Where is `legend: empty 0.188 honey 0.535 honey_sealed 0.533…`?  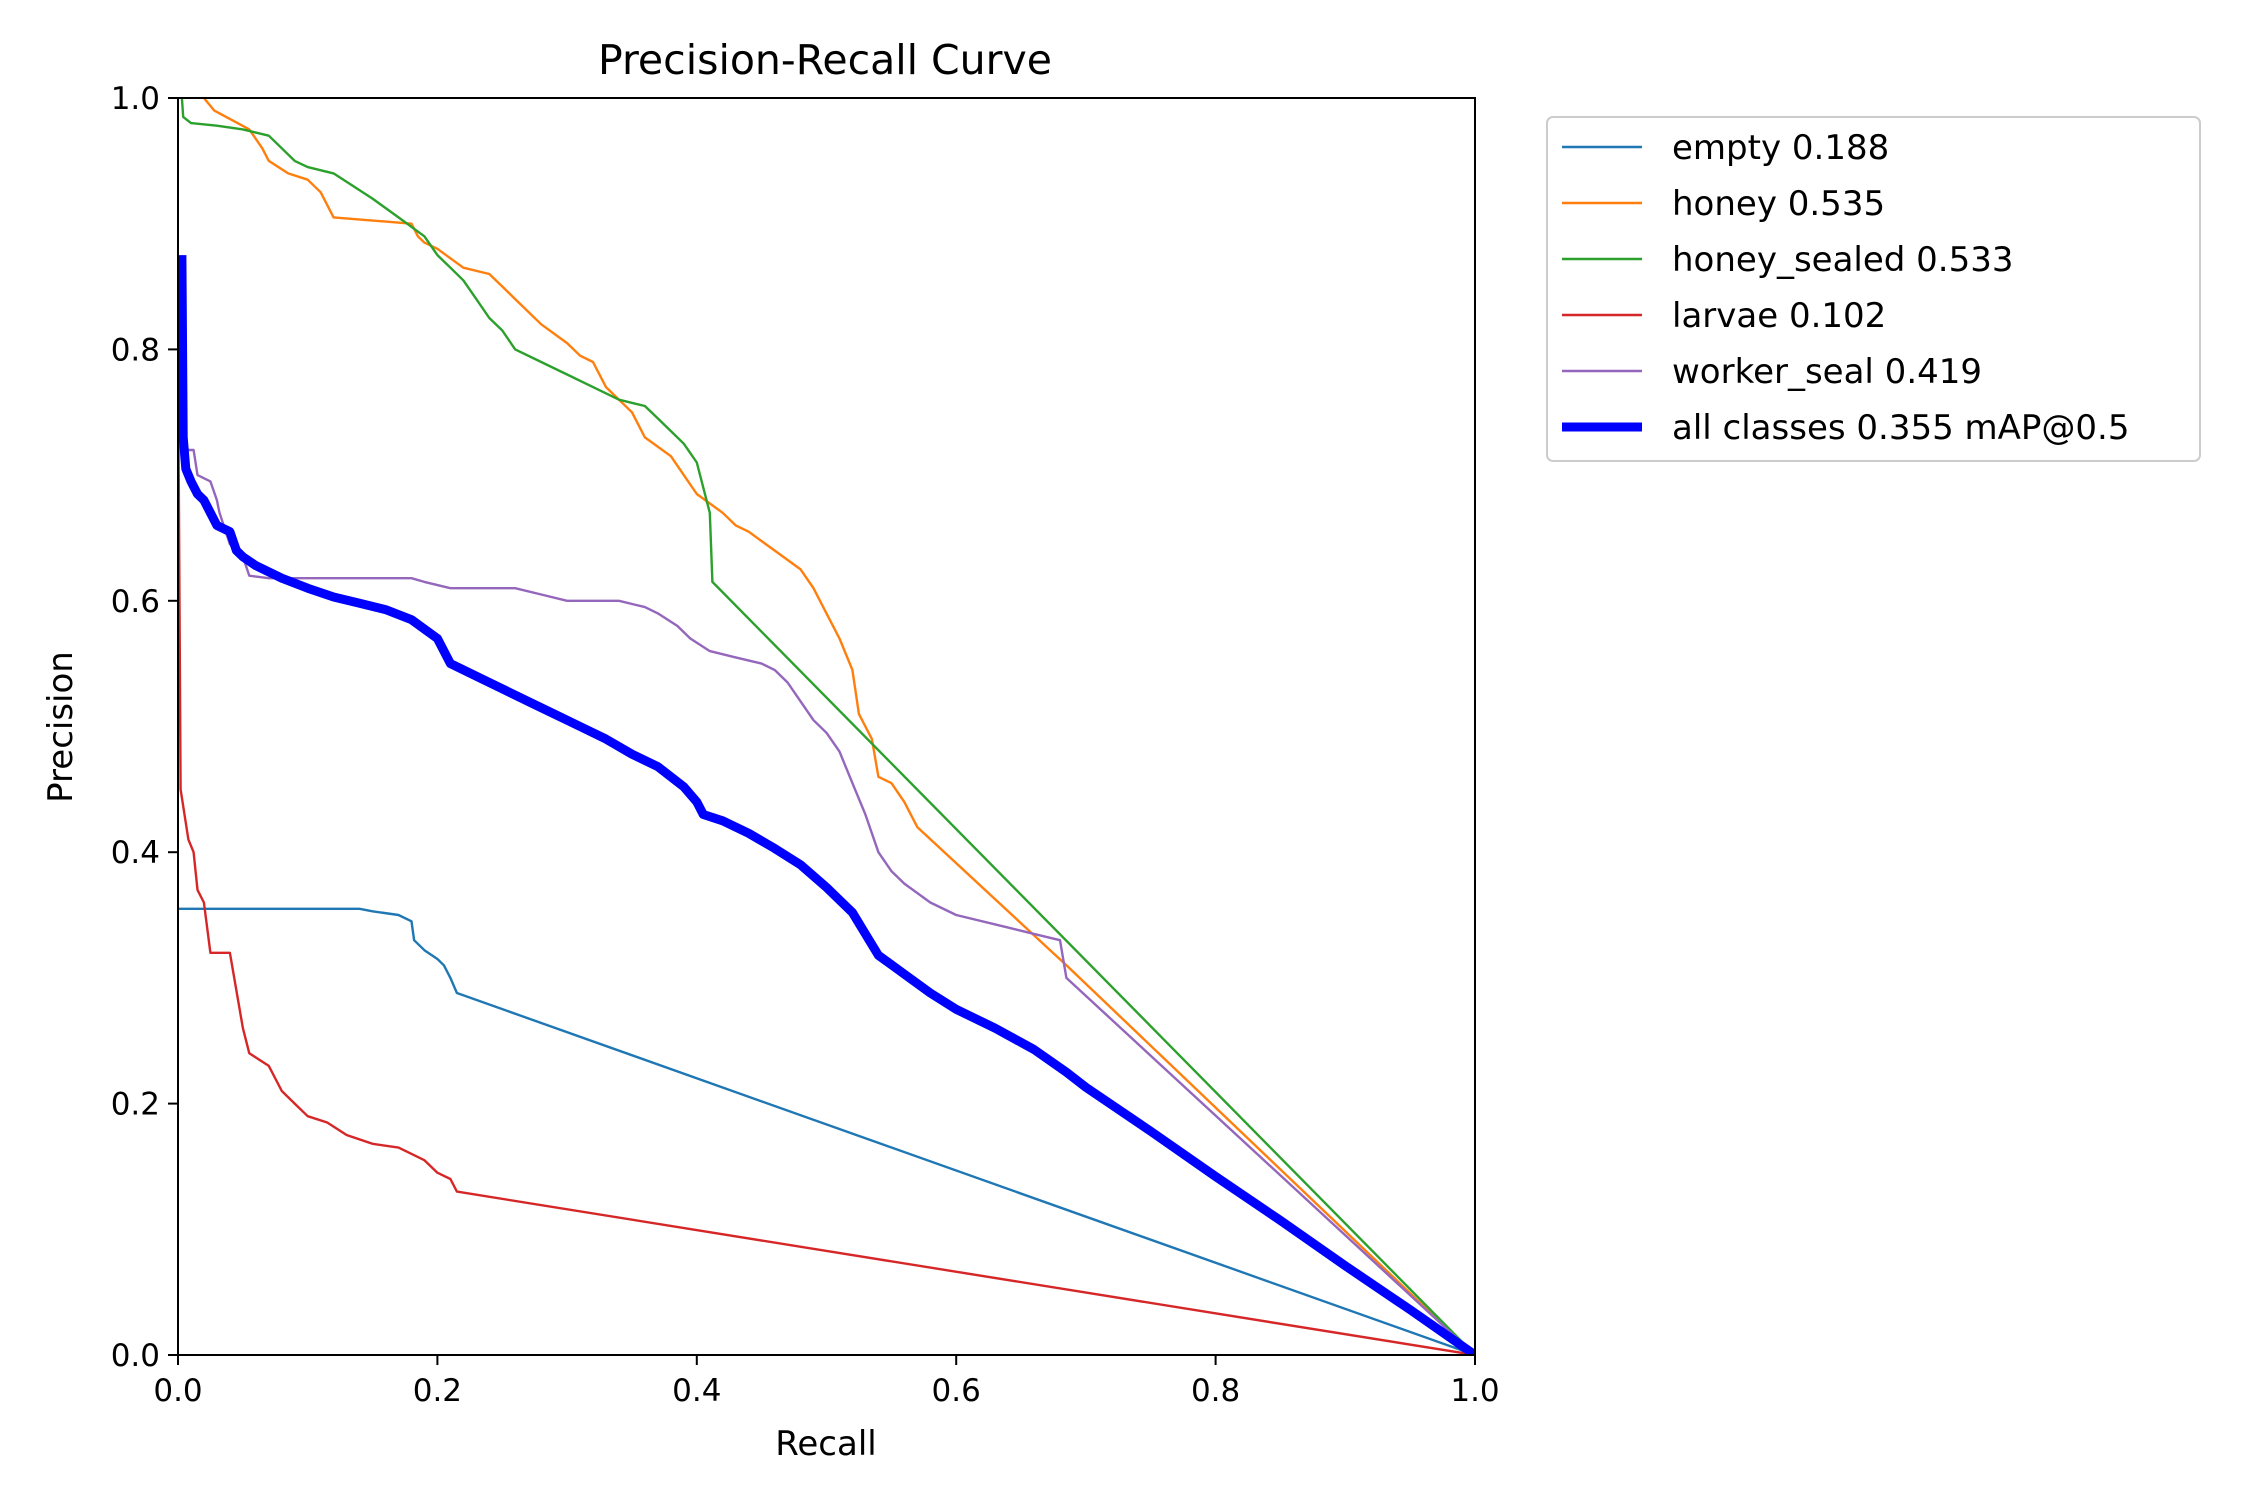 legend: empty 0.188 honey 0.535 honey_sealed 0.533… is located at coordinates (1873, 289).